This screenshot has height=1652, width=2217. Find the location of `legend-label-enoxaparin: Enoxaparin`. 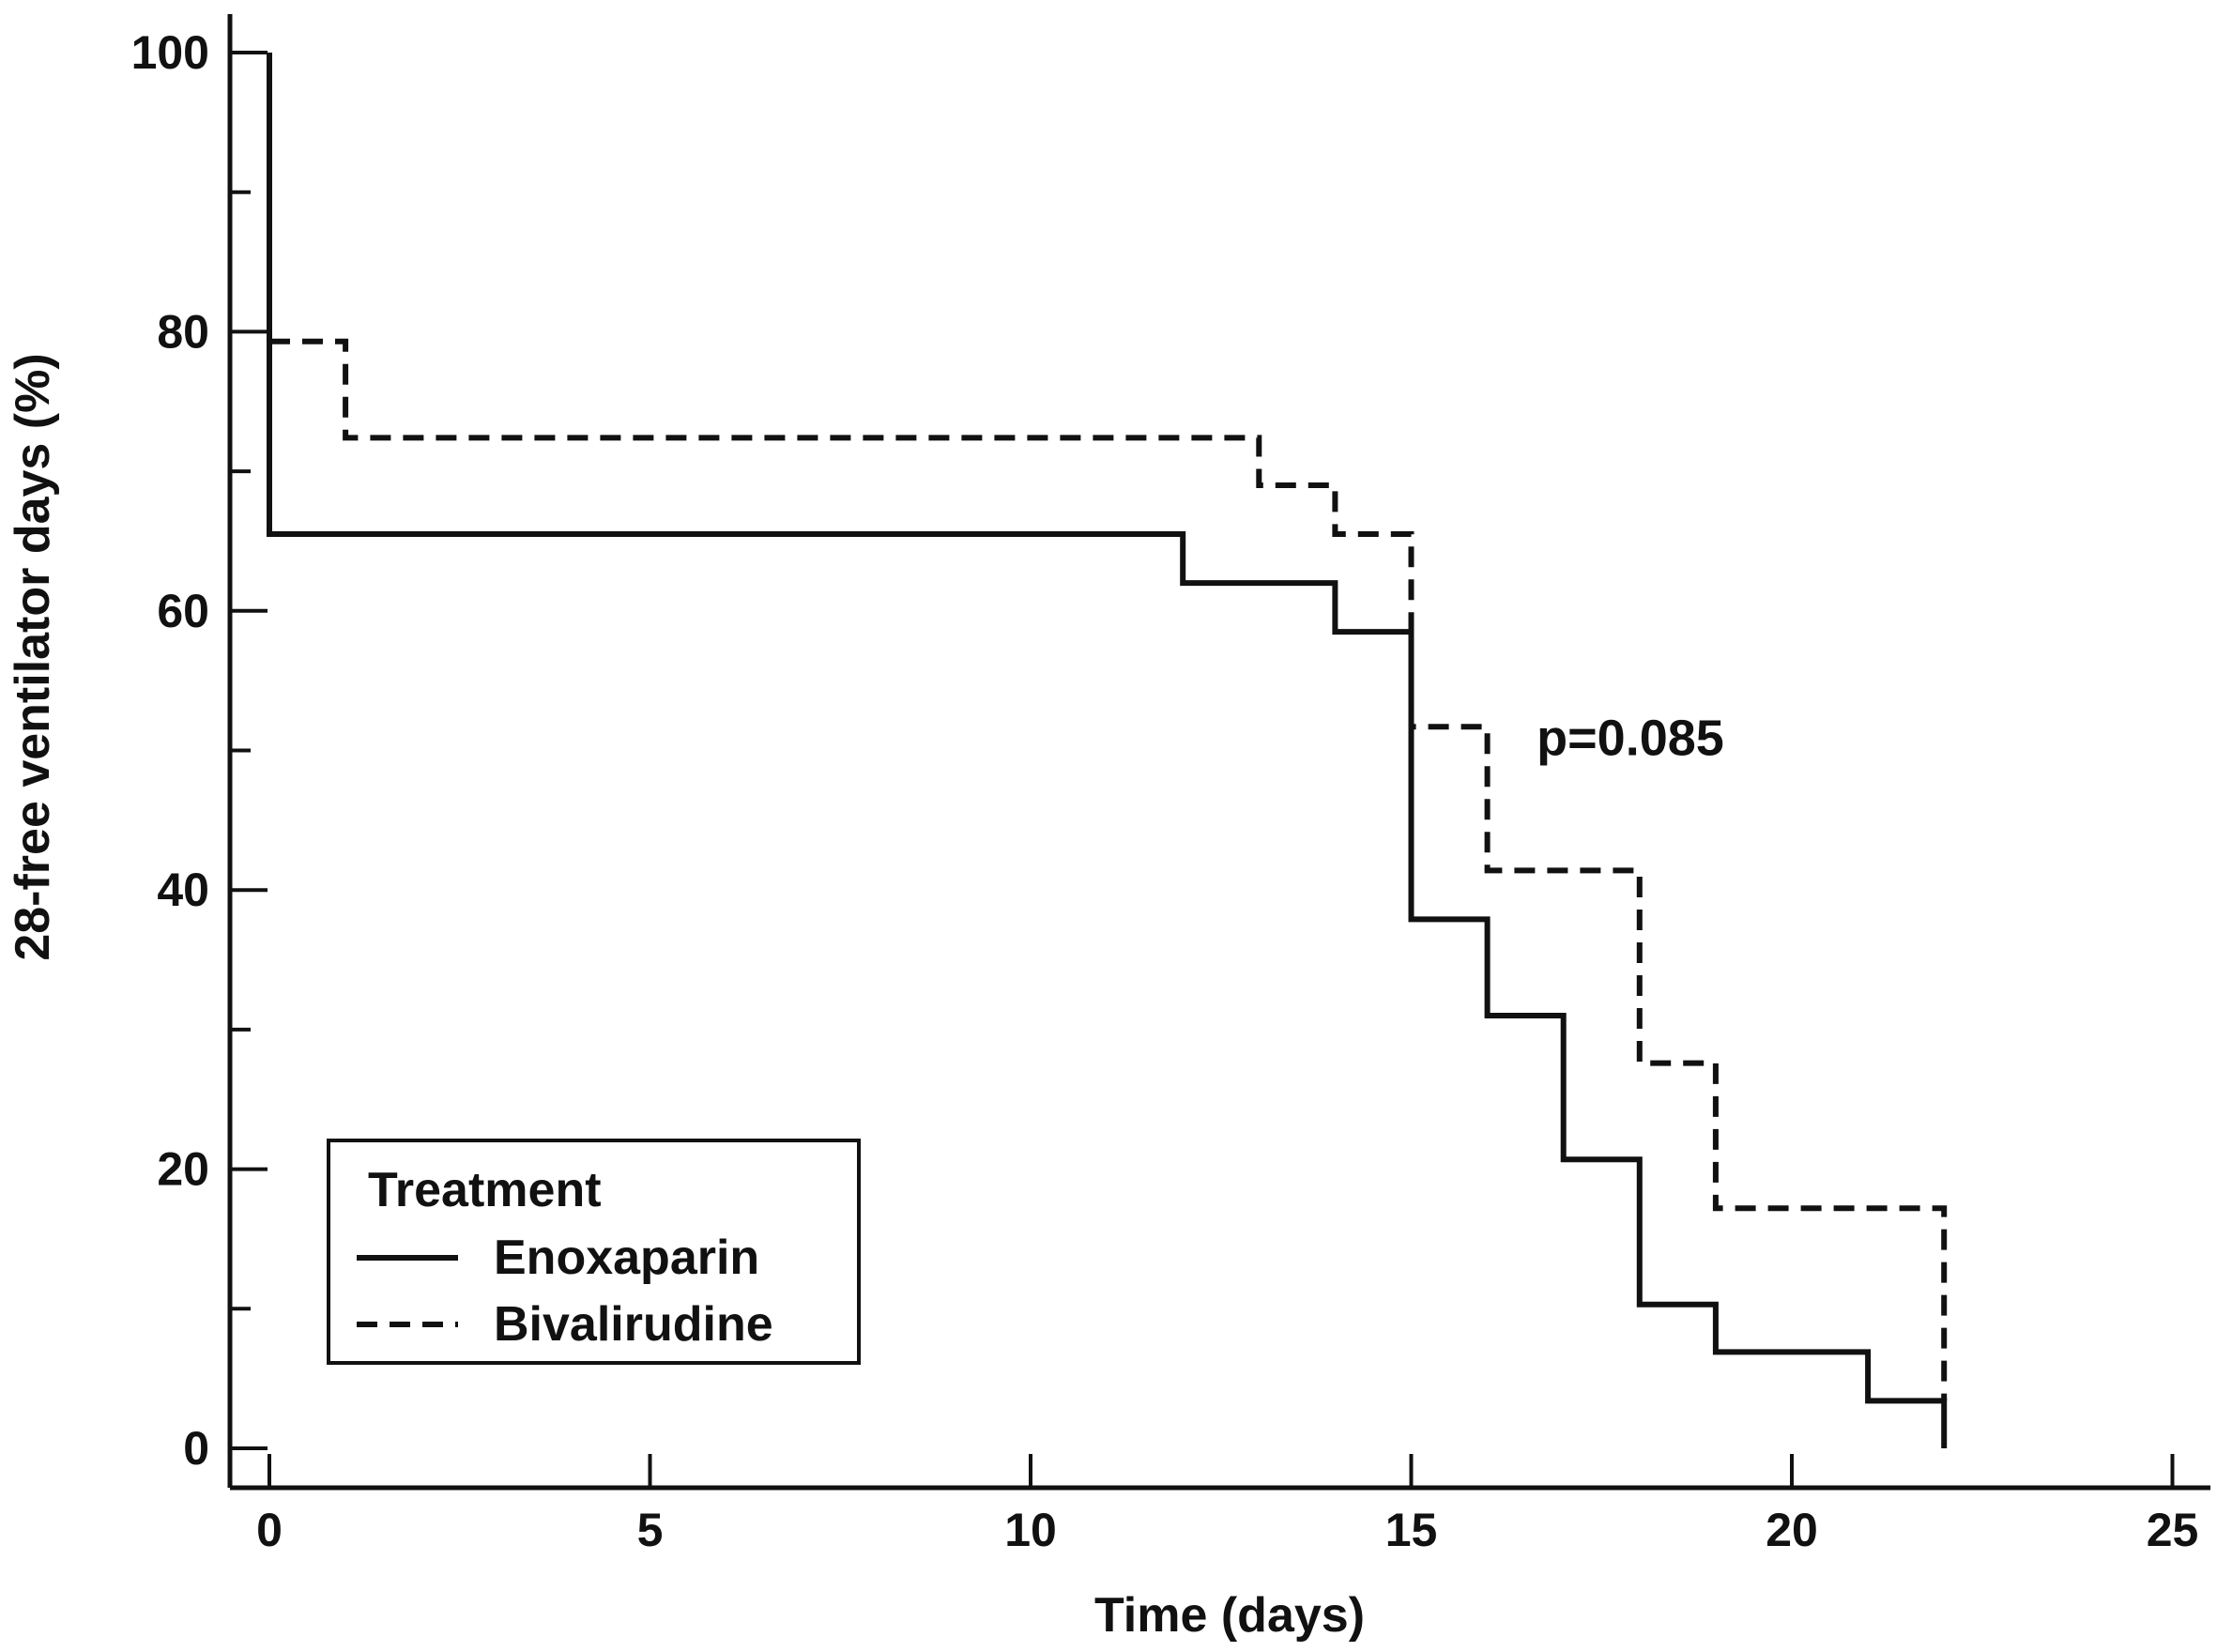

legend-label-enoxaparin: Enoxaparin is located at coordinates (626, 1258).